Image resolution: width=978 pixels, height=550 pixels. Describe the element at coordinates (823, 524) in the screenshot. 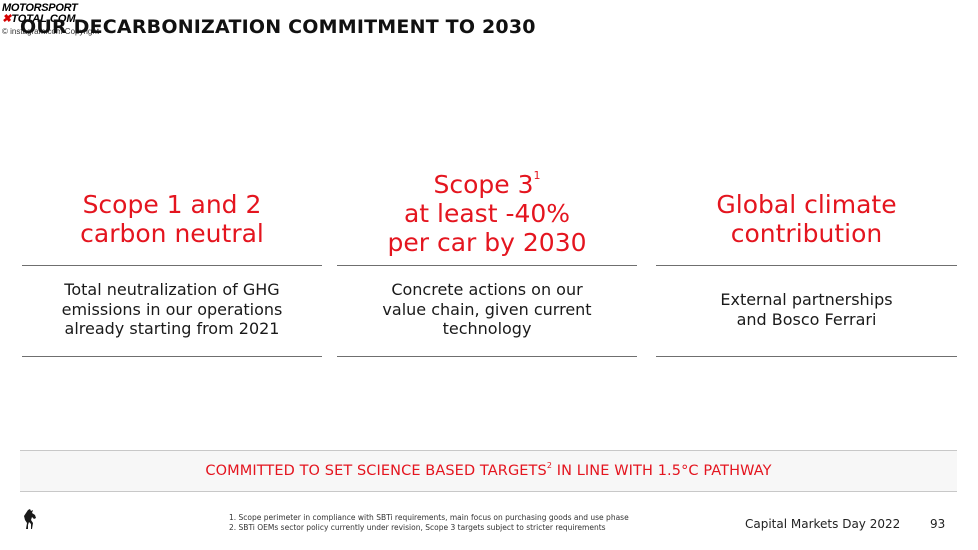

I see `footer-label: Capital Markets Day 2022` at that location.